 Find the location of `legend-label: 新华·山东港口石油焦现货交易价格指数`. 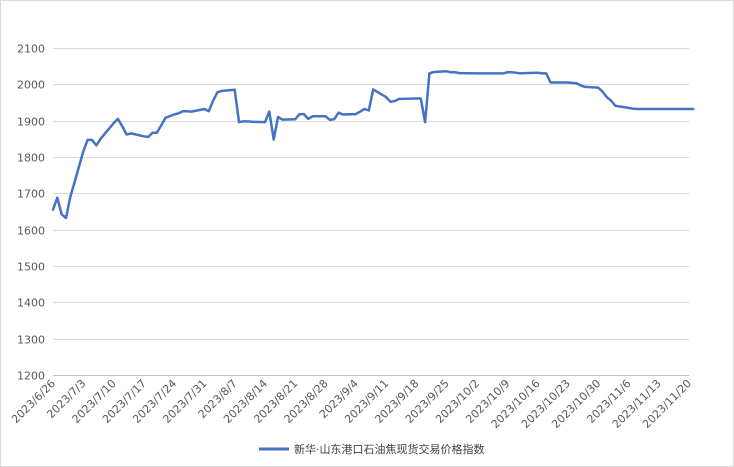

legend-label: 新华·山东港口石油焦现货交易价格指数 is located at coordinates (389, 449).